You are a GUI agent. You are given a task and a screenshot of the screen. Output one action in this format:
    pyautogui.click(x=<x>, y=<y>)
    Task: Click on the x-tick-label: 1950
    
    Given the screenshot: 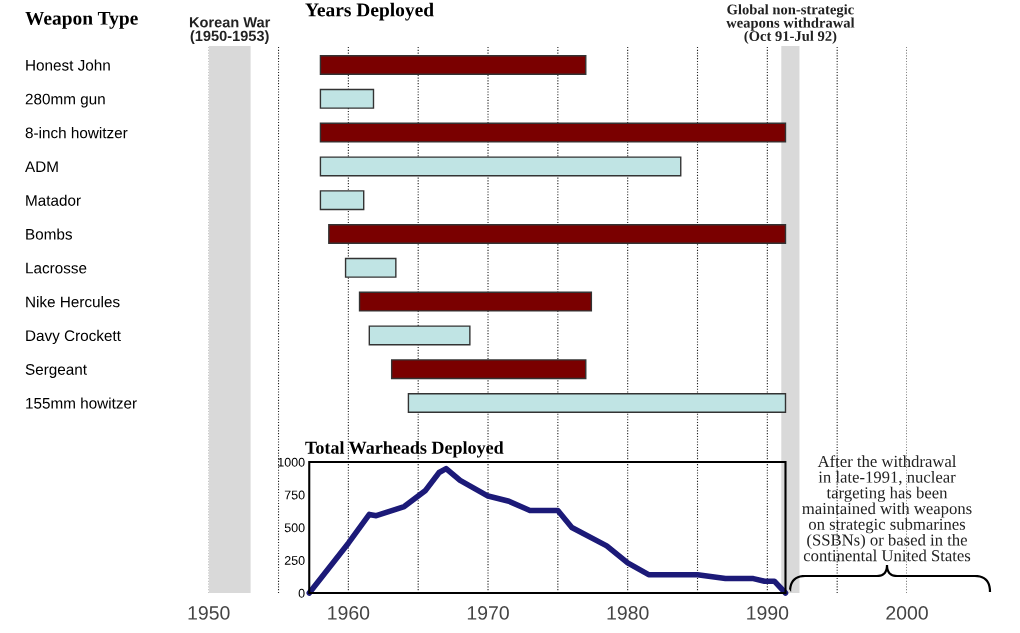 What is the action you would take?
    pyautogui.click(x=209, y=613)
    